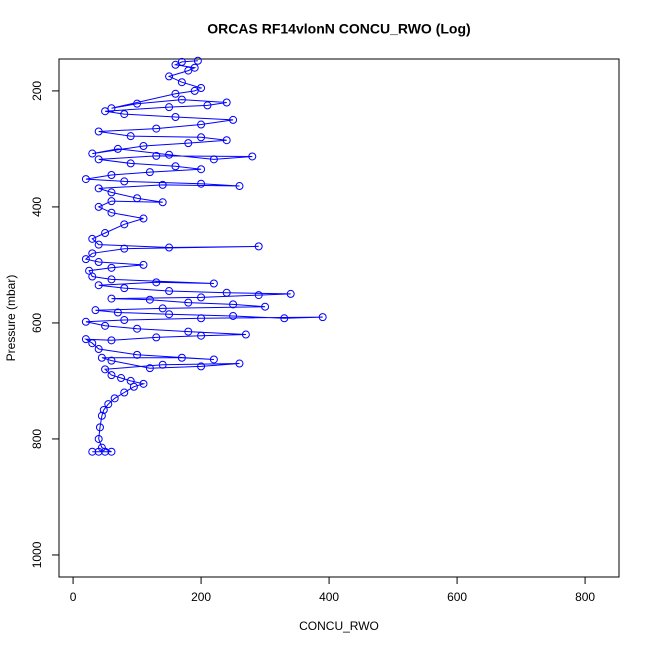 This screenshot has height=655, width=650. I want to click on y-tick-label: 600, so click(37, 323).